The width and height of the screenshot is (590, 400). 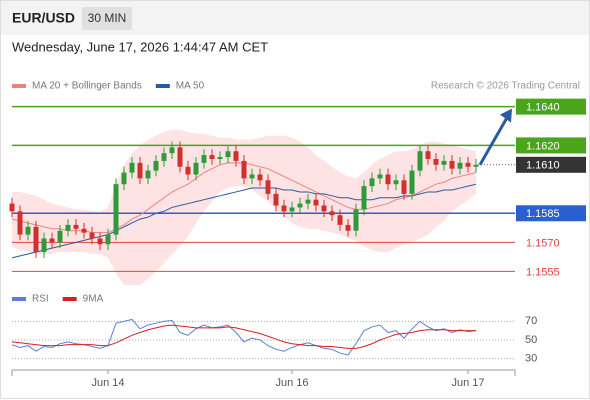 What do you see at coordinates (93, 299) in the screenshot?
I see `legend-label: 9MA` at bounding box center [93, 299].